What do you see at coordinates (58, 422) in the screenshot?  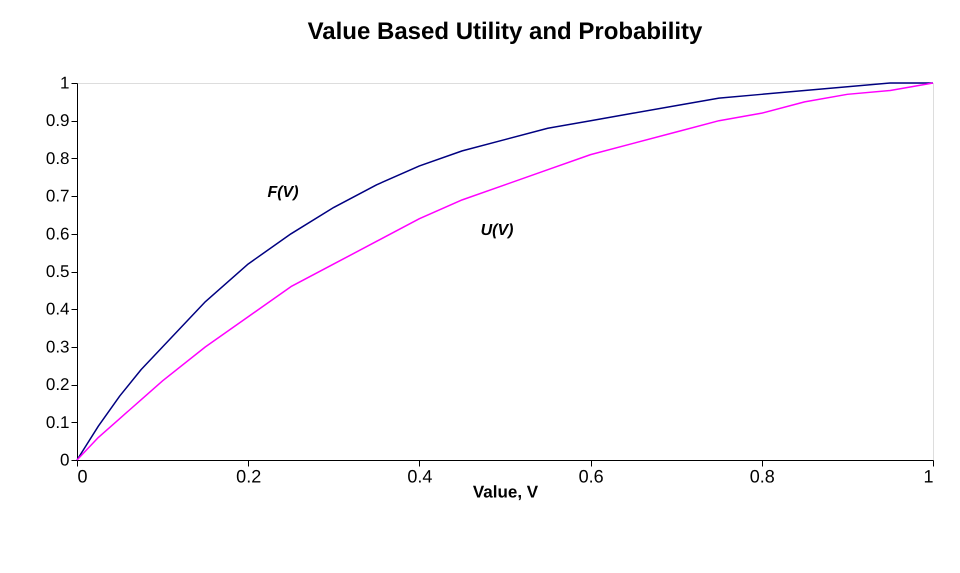 I see `y-tick-label: 0.1` at bounding box center [58, 422].